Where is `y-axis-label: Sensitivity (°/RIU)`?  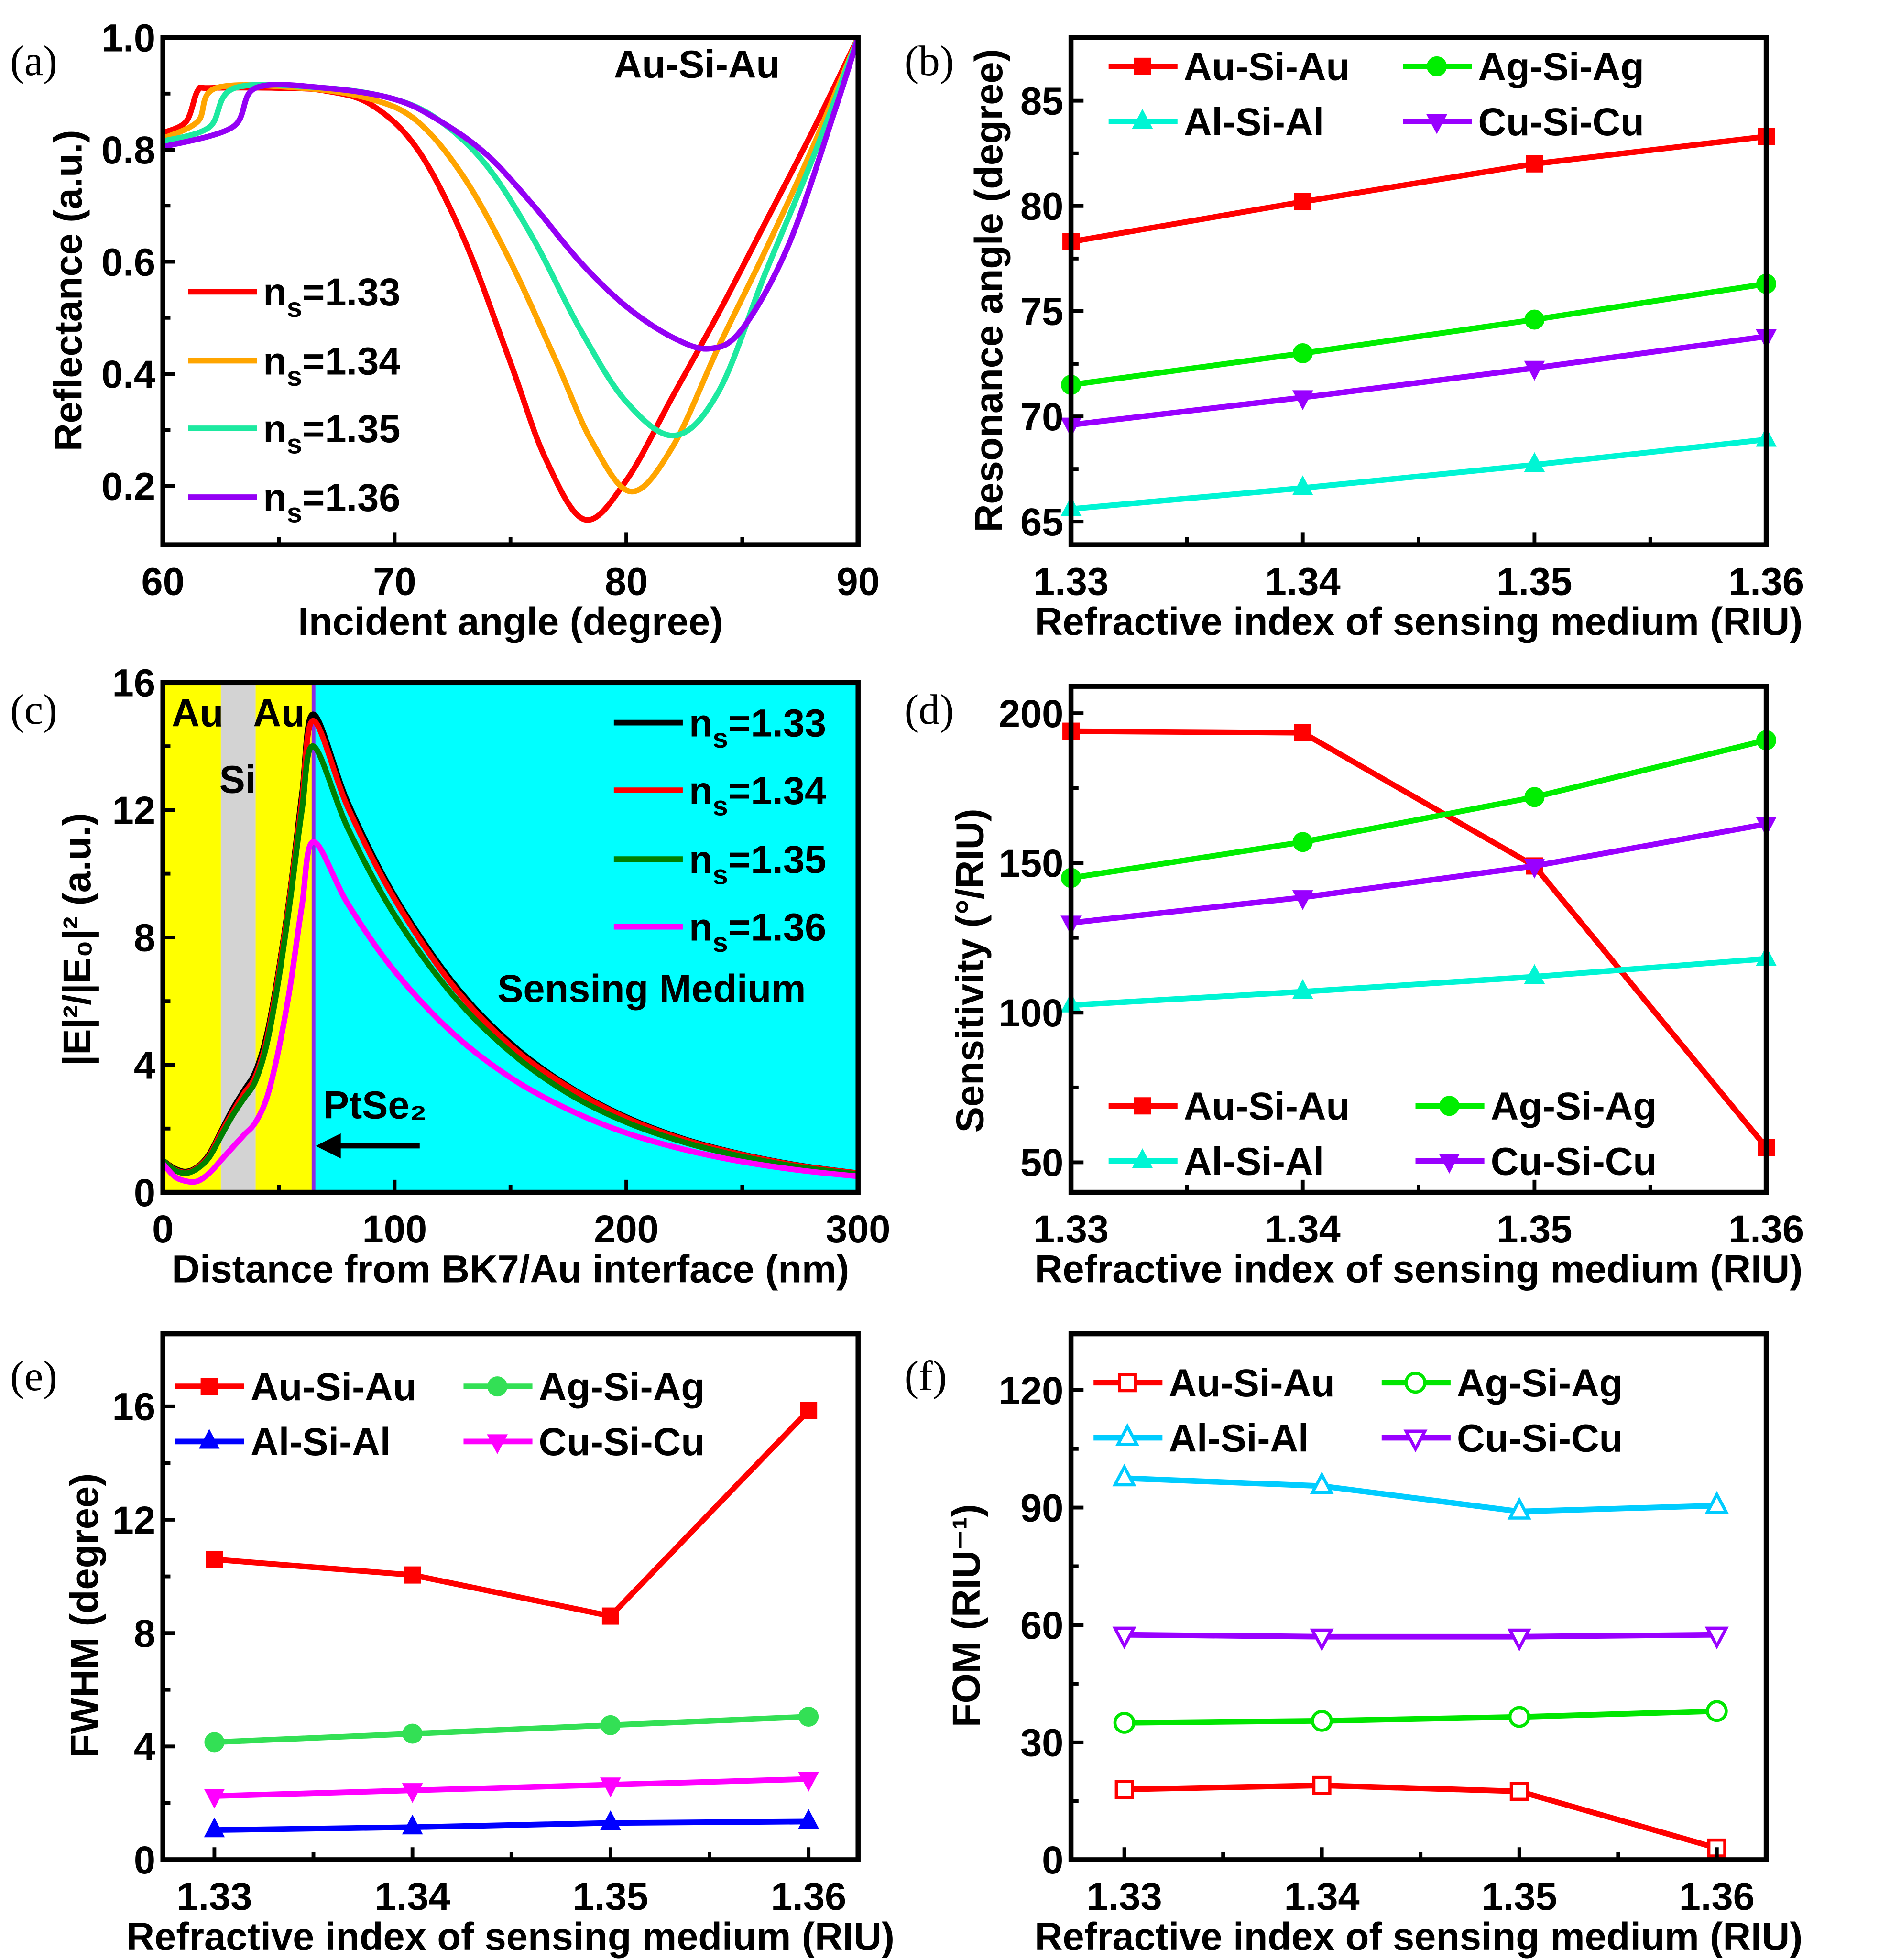
y-axis-label: Sensitivity (°/RIU) is located at coordinates (970, 970).